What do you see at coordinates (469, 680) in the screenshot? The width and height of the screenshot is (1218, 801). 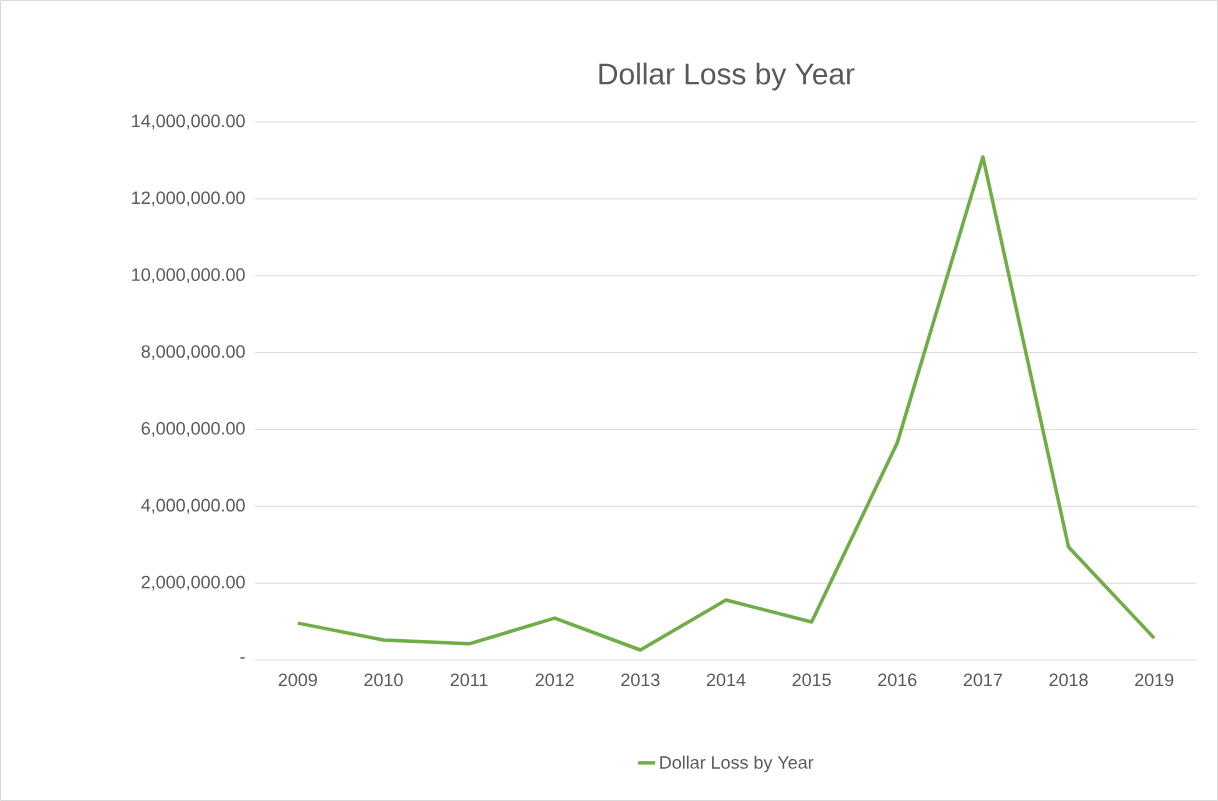 I see `x-tick-label: 2011` at bounding box center [469, 680].